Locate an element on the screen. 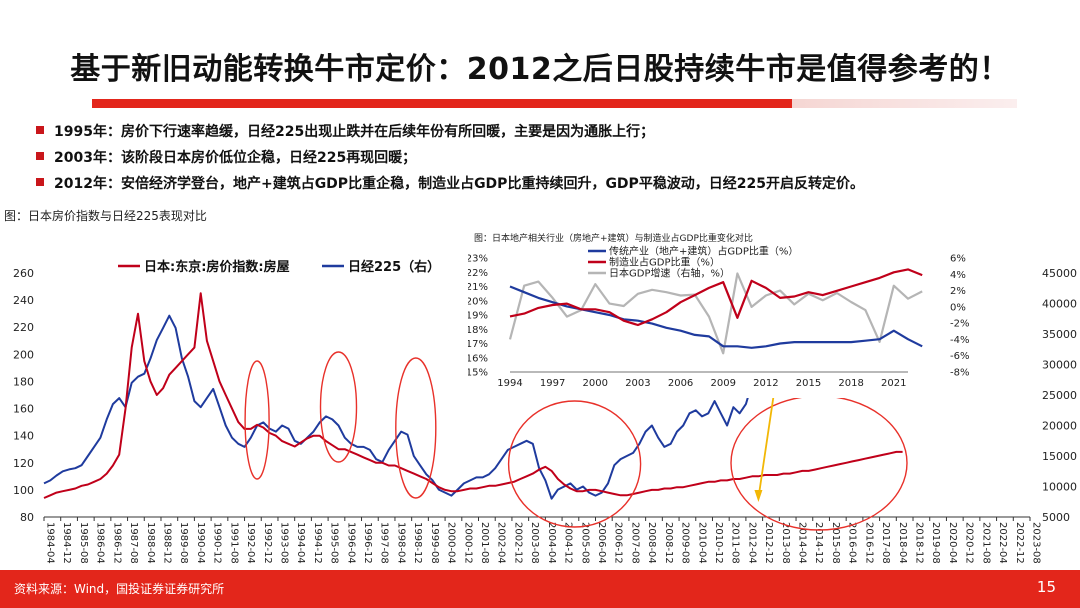 This screenshot has height=608, width=1080. x-tick-label: 2007-08 is located at coordinates (634, 543).